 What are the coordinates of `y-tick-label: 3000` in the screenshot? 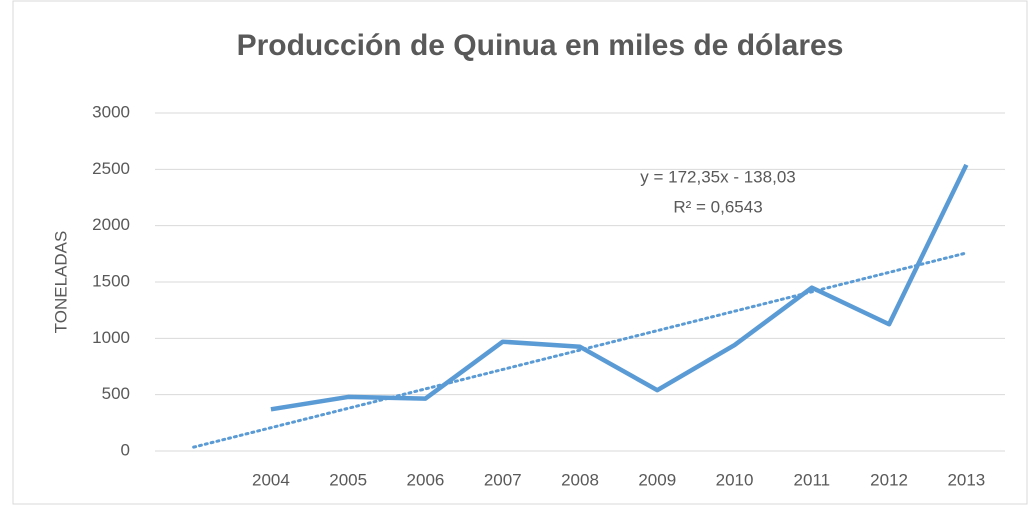 It's located at (111, 111).